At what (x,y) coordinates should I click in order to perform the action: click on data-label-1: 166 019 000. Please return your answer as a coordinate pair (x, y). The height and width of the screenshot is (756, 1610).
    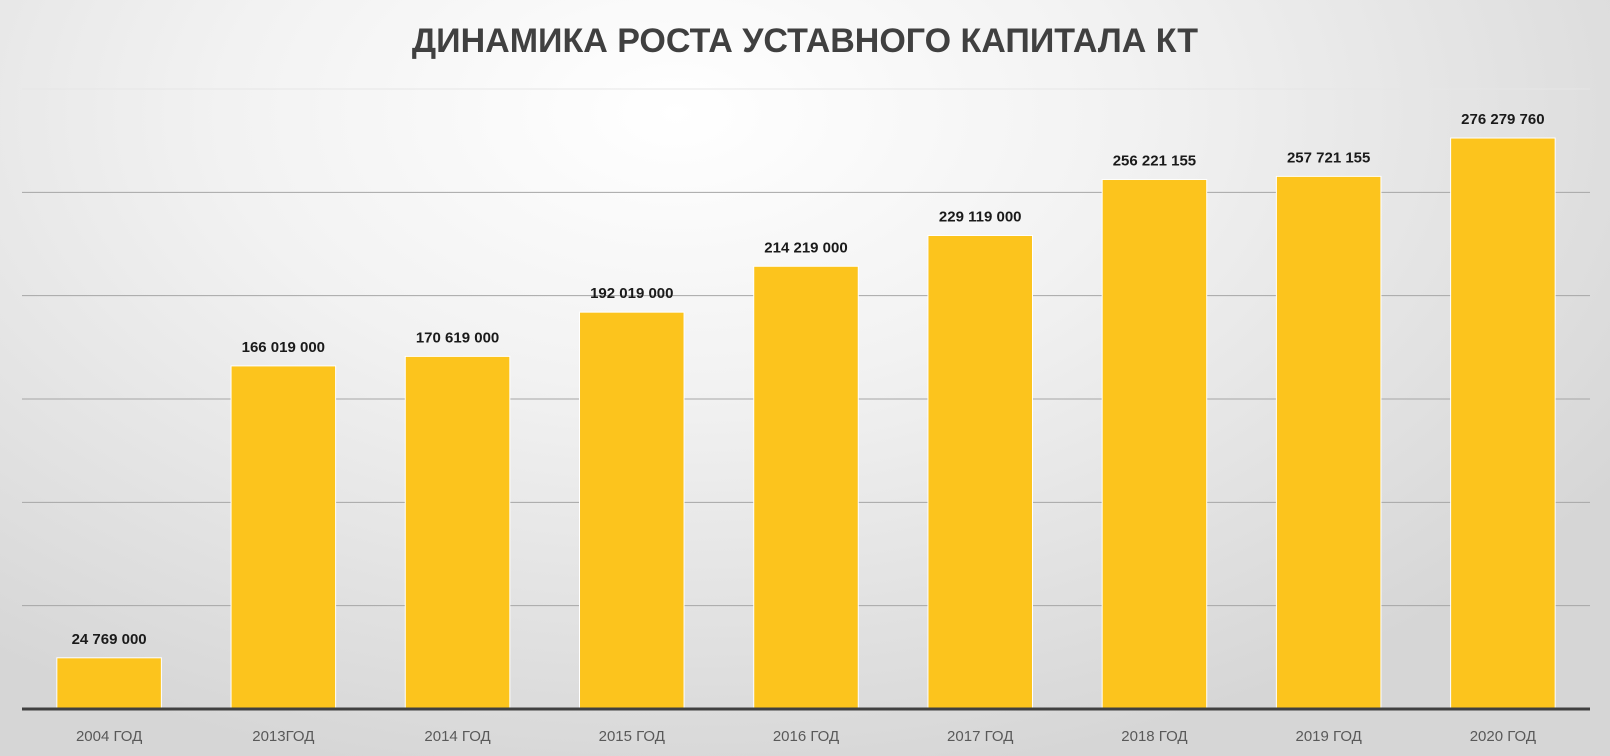
    Looking at the image, I should click on (283, 347).